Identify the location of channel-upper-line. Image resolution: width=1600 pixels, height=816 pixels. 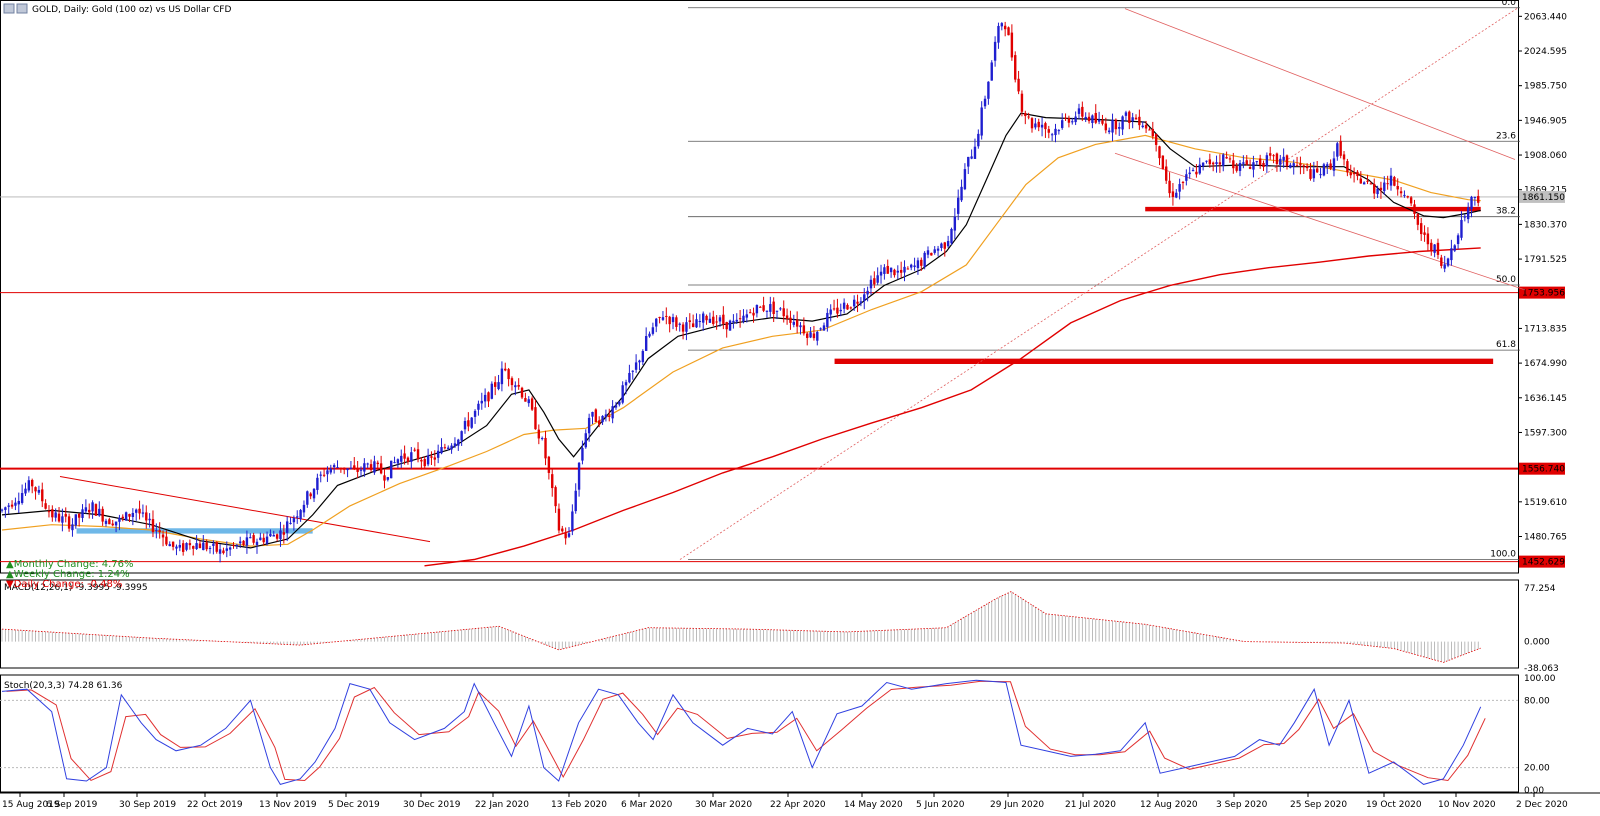
(1320, 84).